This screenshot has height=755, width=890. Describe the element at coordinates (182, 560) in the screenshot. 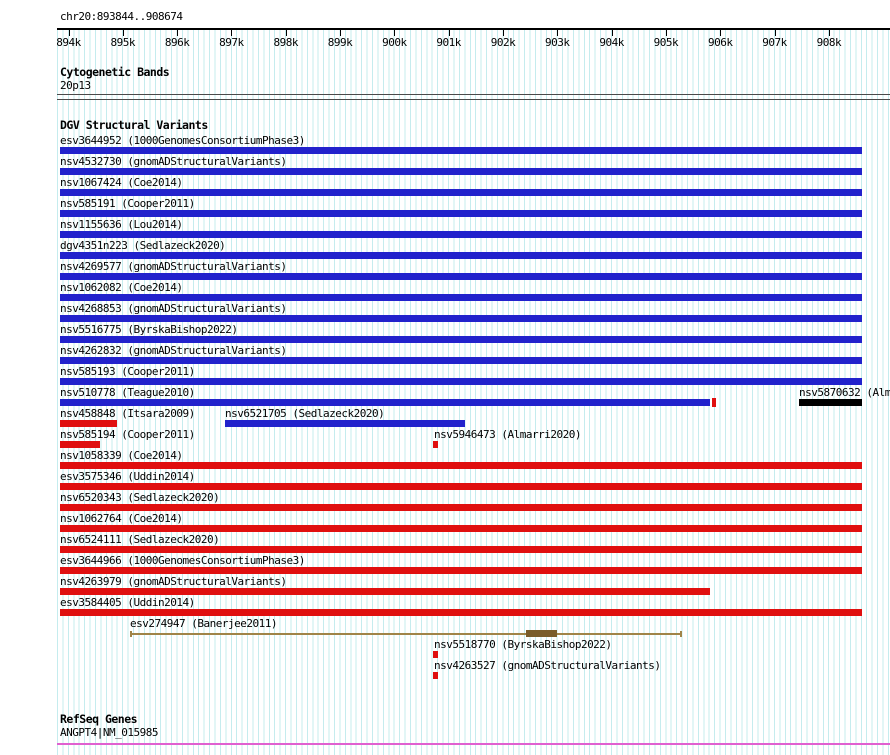

I see `variant-label: esv3644966 (1000GenomesConsortiumPhase3)` at that location.